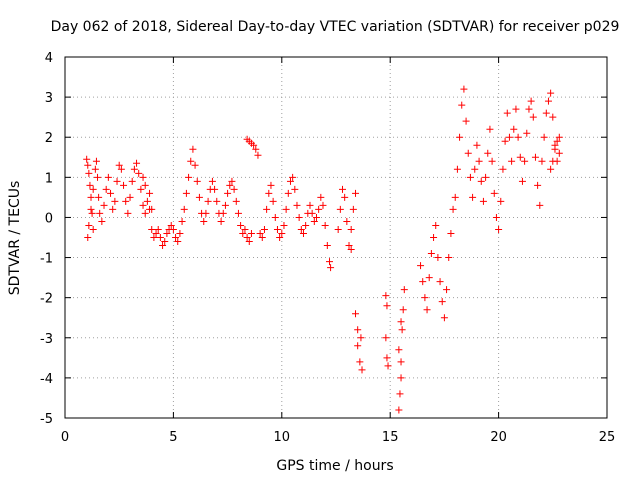 This screenshot has height=480, width=640. I want to click on y-tick-labels: -5 -4 -3 -2 -1 0 1 2 3 4, so click(46, 239).